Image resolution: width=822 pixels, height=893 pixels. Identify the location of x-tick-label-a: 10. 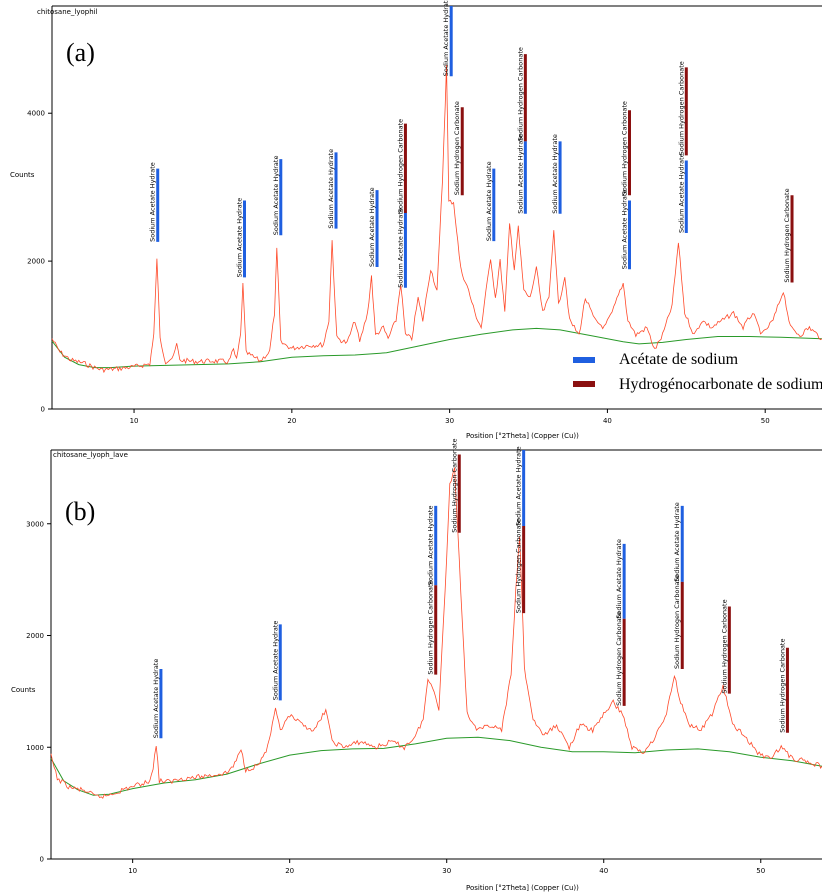
(134, 421).